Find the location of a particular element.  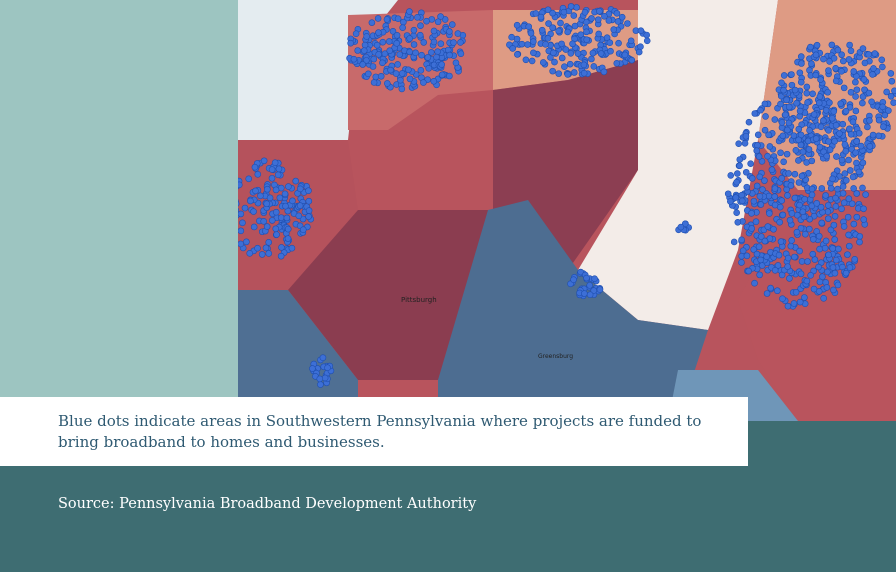

region-maroon is located at coordinates (388, 295).